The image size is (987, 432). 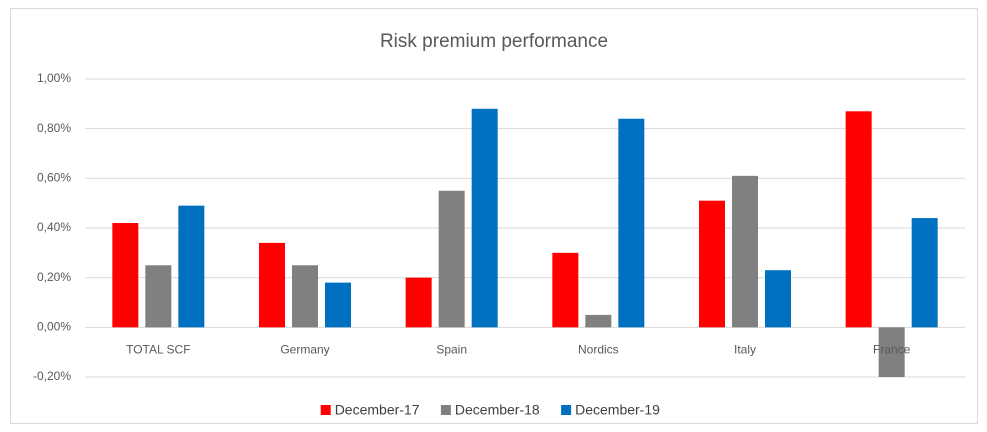 I want to click on legend-label: December-18, so click(x=497, y=410).